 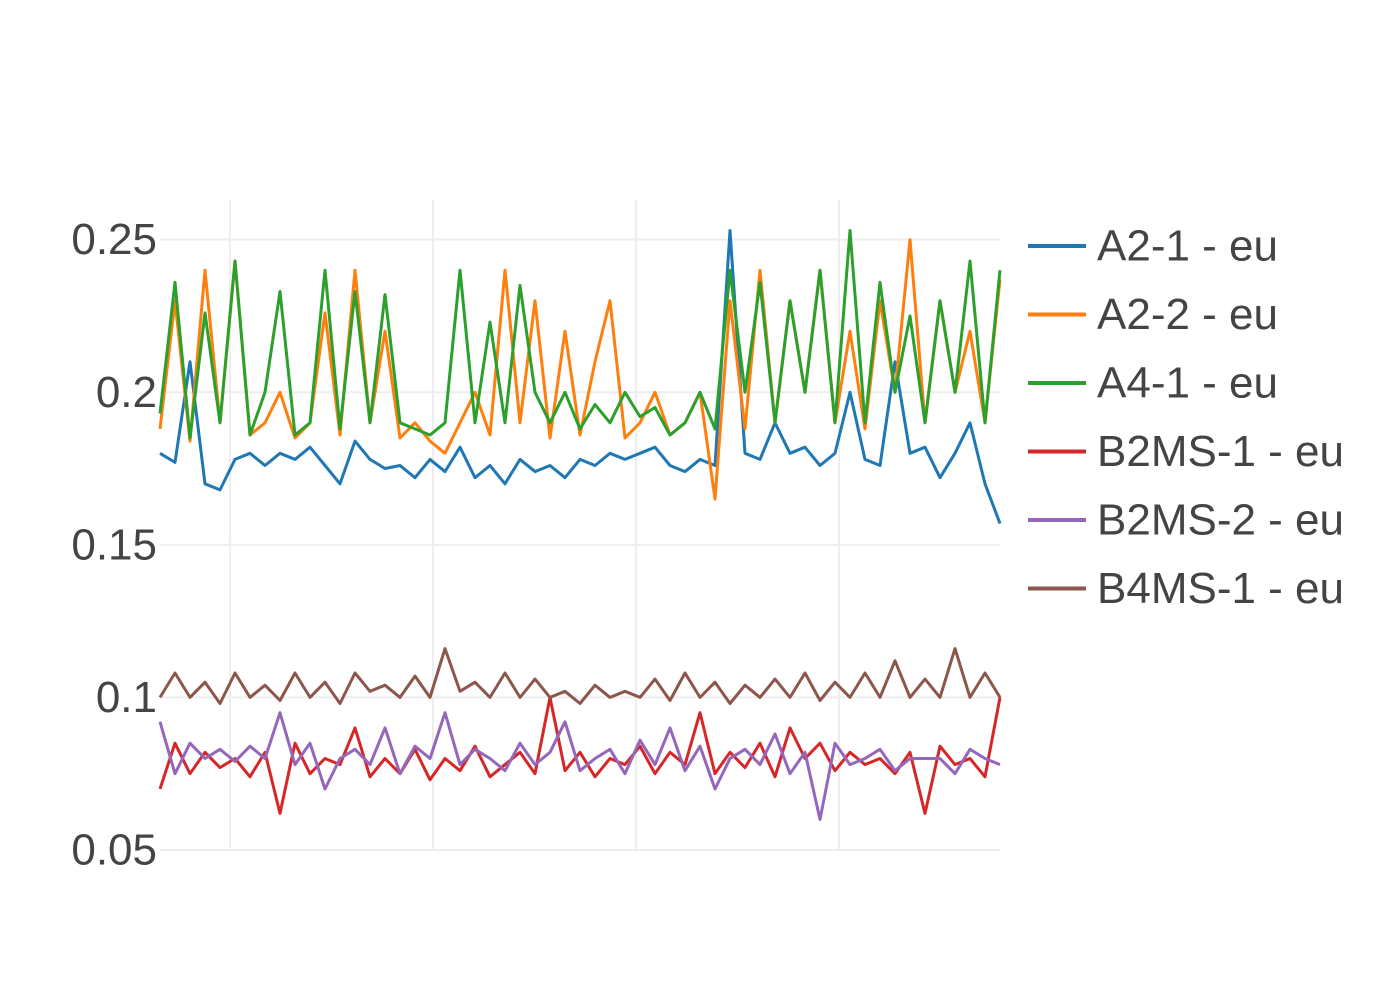 What do you see at coordinates (1187, 314) in the screenshot?
I see `legend-label: A2-2 - eu` at bounding box center [1187, 314].